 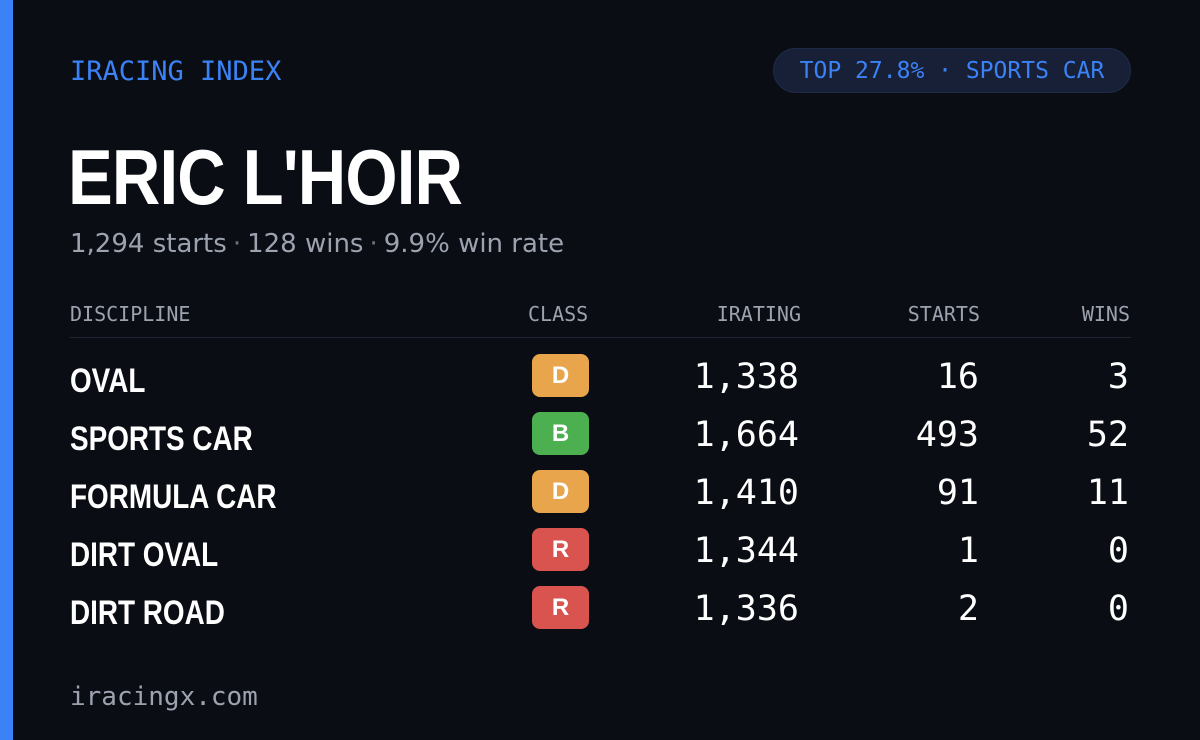 I want to click on irating-value: 1,664, so click(x=746, y=435).